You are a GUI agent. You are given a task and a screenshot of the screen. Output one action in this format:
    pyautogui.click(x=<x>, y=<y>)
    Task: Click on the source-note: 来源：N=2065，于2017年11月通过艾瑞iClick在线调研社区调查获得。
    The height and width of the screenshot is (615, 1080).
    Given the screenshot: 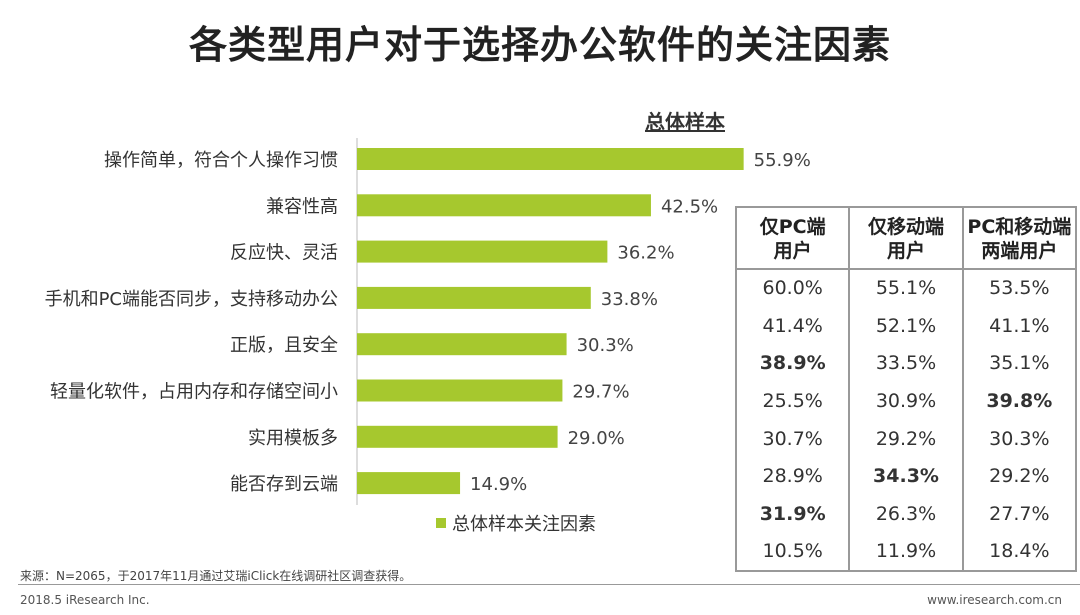 What is the action you would take?
    pyautogui.click(x=216, y=576)
    